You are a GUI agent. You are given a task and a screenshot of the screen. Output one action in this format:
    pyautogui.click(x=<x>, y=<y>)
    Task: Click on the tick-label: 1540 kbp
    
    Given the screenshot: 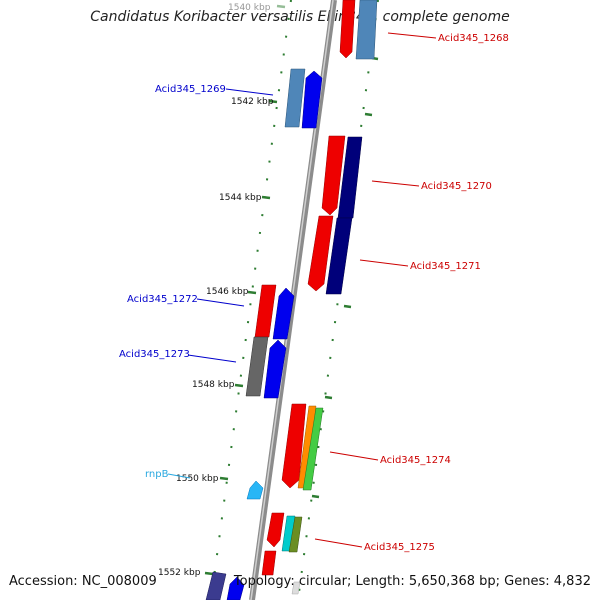 What is the action you would take?
    pyautogui.click(x=249, y=8)
    